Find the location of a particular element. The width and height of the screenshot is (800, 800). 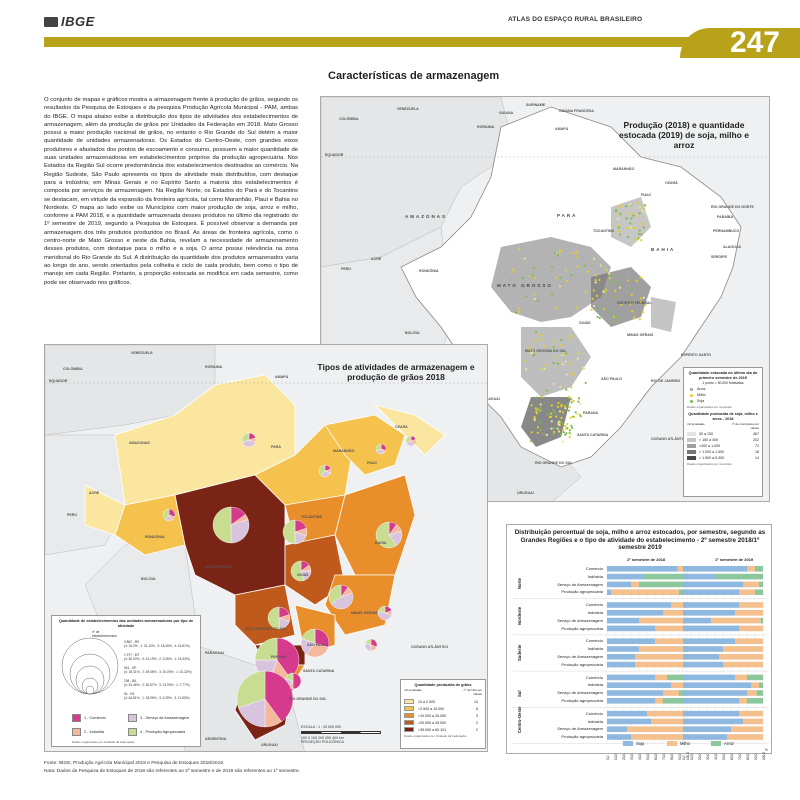

map2-label-ceara: CEARÁ is located at coordinates (401, 427).